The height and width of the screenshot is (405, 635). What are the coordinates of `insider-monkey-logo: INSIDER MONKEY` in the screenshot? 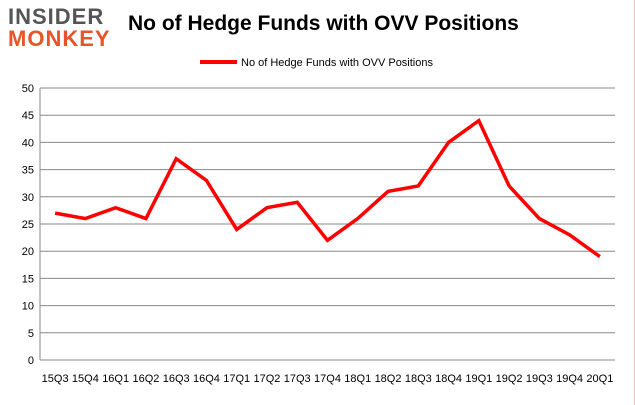 It's located at (63, 28).